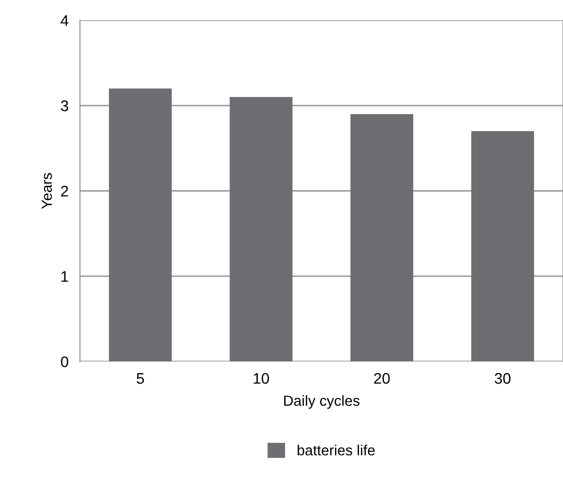 This screenshot has width=563, height=482. I want to click on x-tick-label: 20, so click(382, 378).